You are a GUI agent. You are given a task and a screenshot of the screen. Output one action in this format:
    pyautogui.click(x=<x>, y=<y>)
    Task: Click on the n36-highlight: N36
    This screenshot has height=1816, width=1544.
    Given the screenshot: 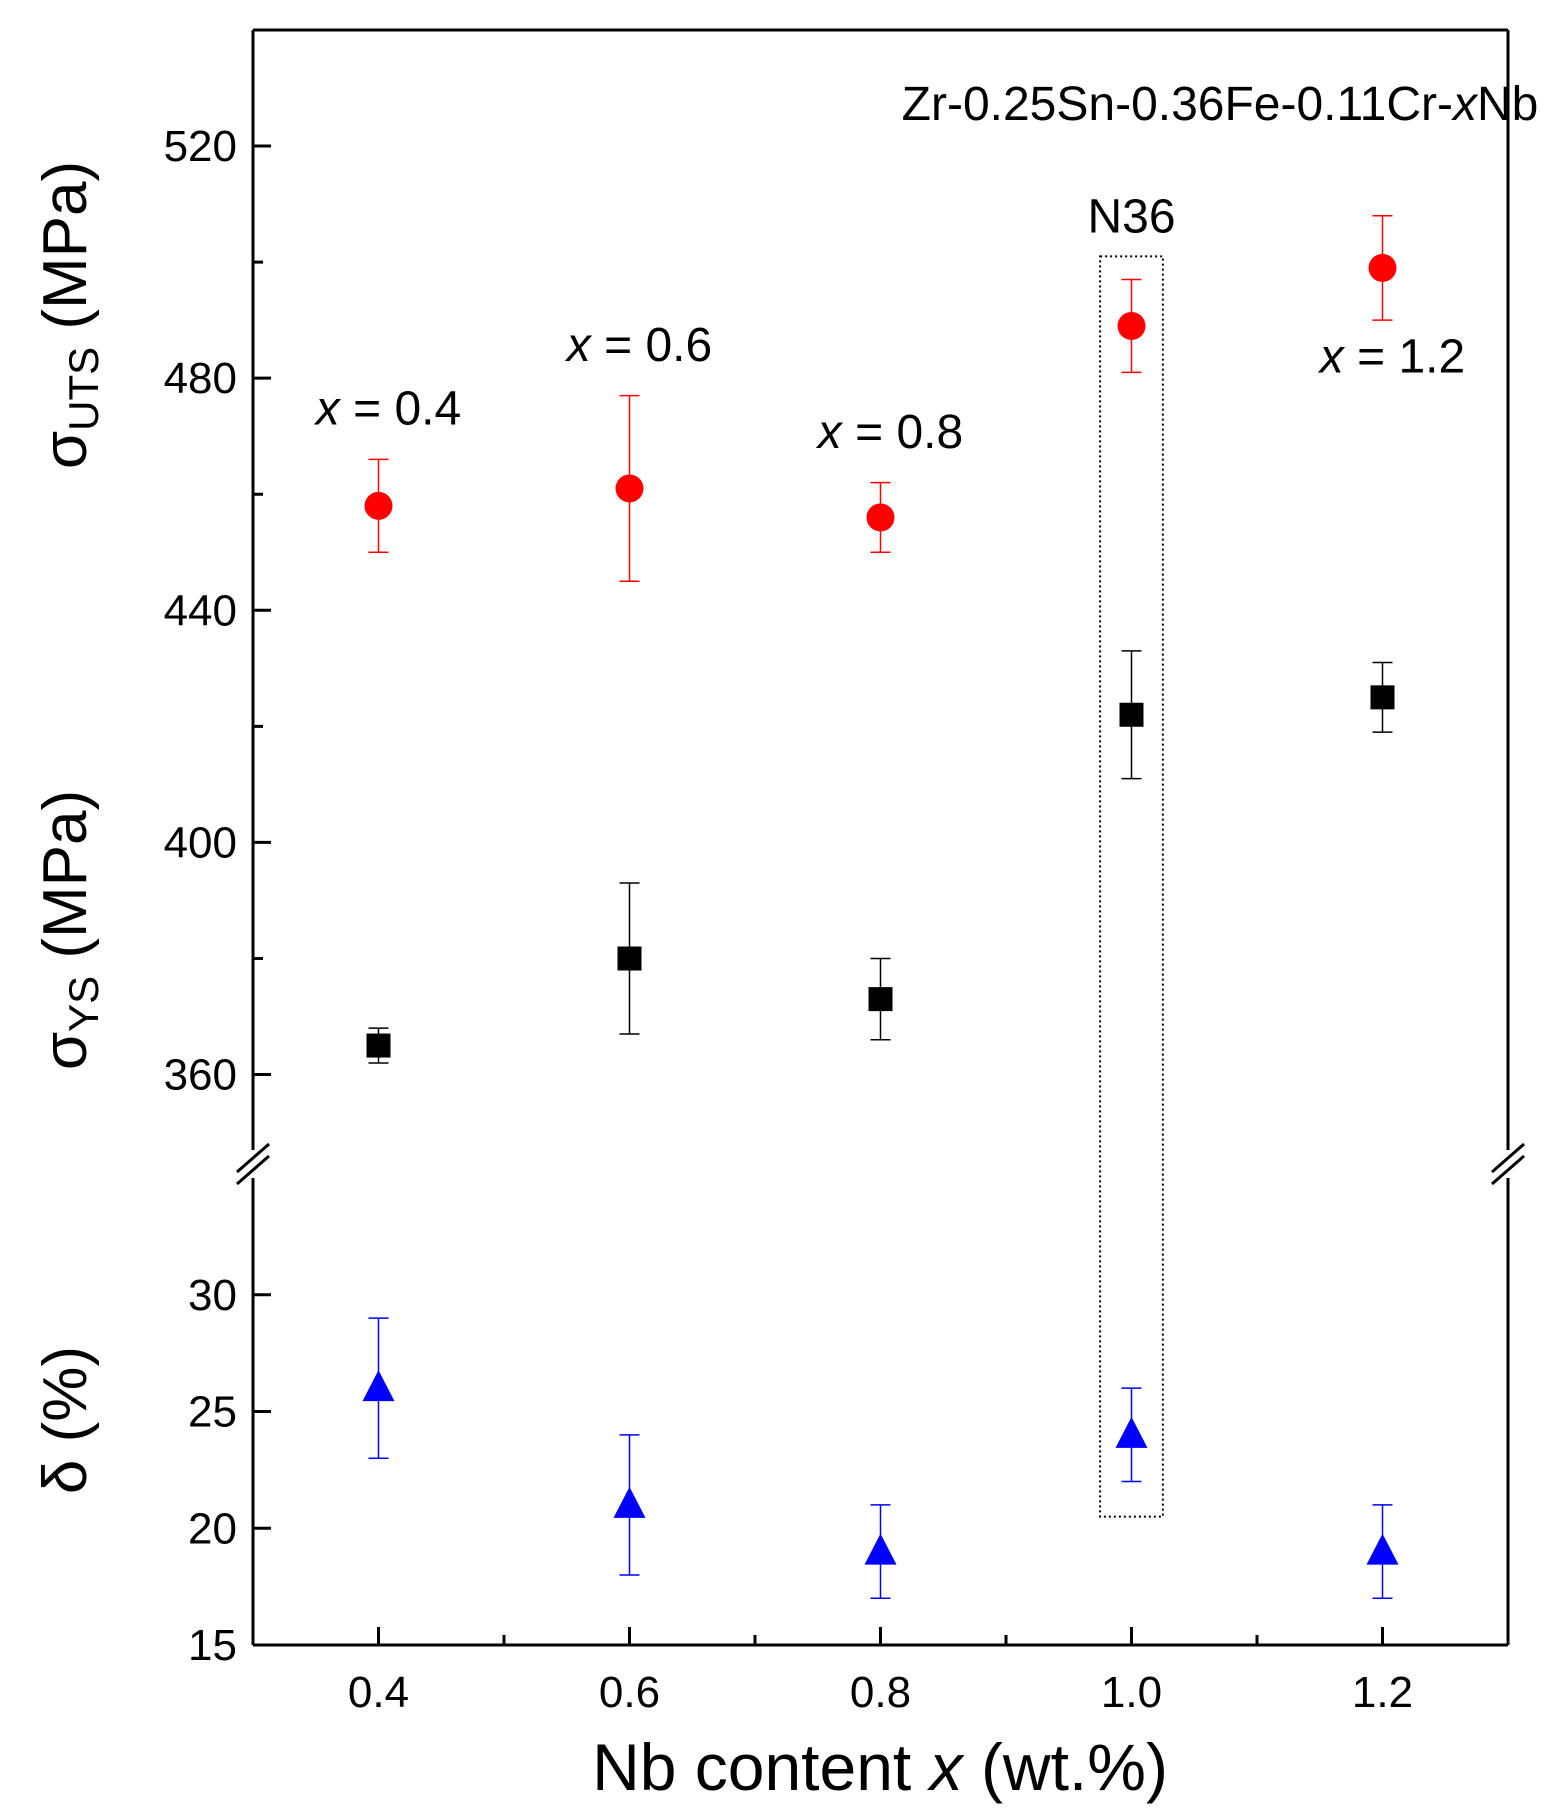 What is the action you would take?
    pyautogui.click(x=1131, y=854)
    